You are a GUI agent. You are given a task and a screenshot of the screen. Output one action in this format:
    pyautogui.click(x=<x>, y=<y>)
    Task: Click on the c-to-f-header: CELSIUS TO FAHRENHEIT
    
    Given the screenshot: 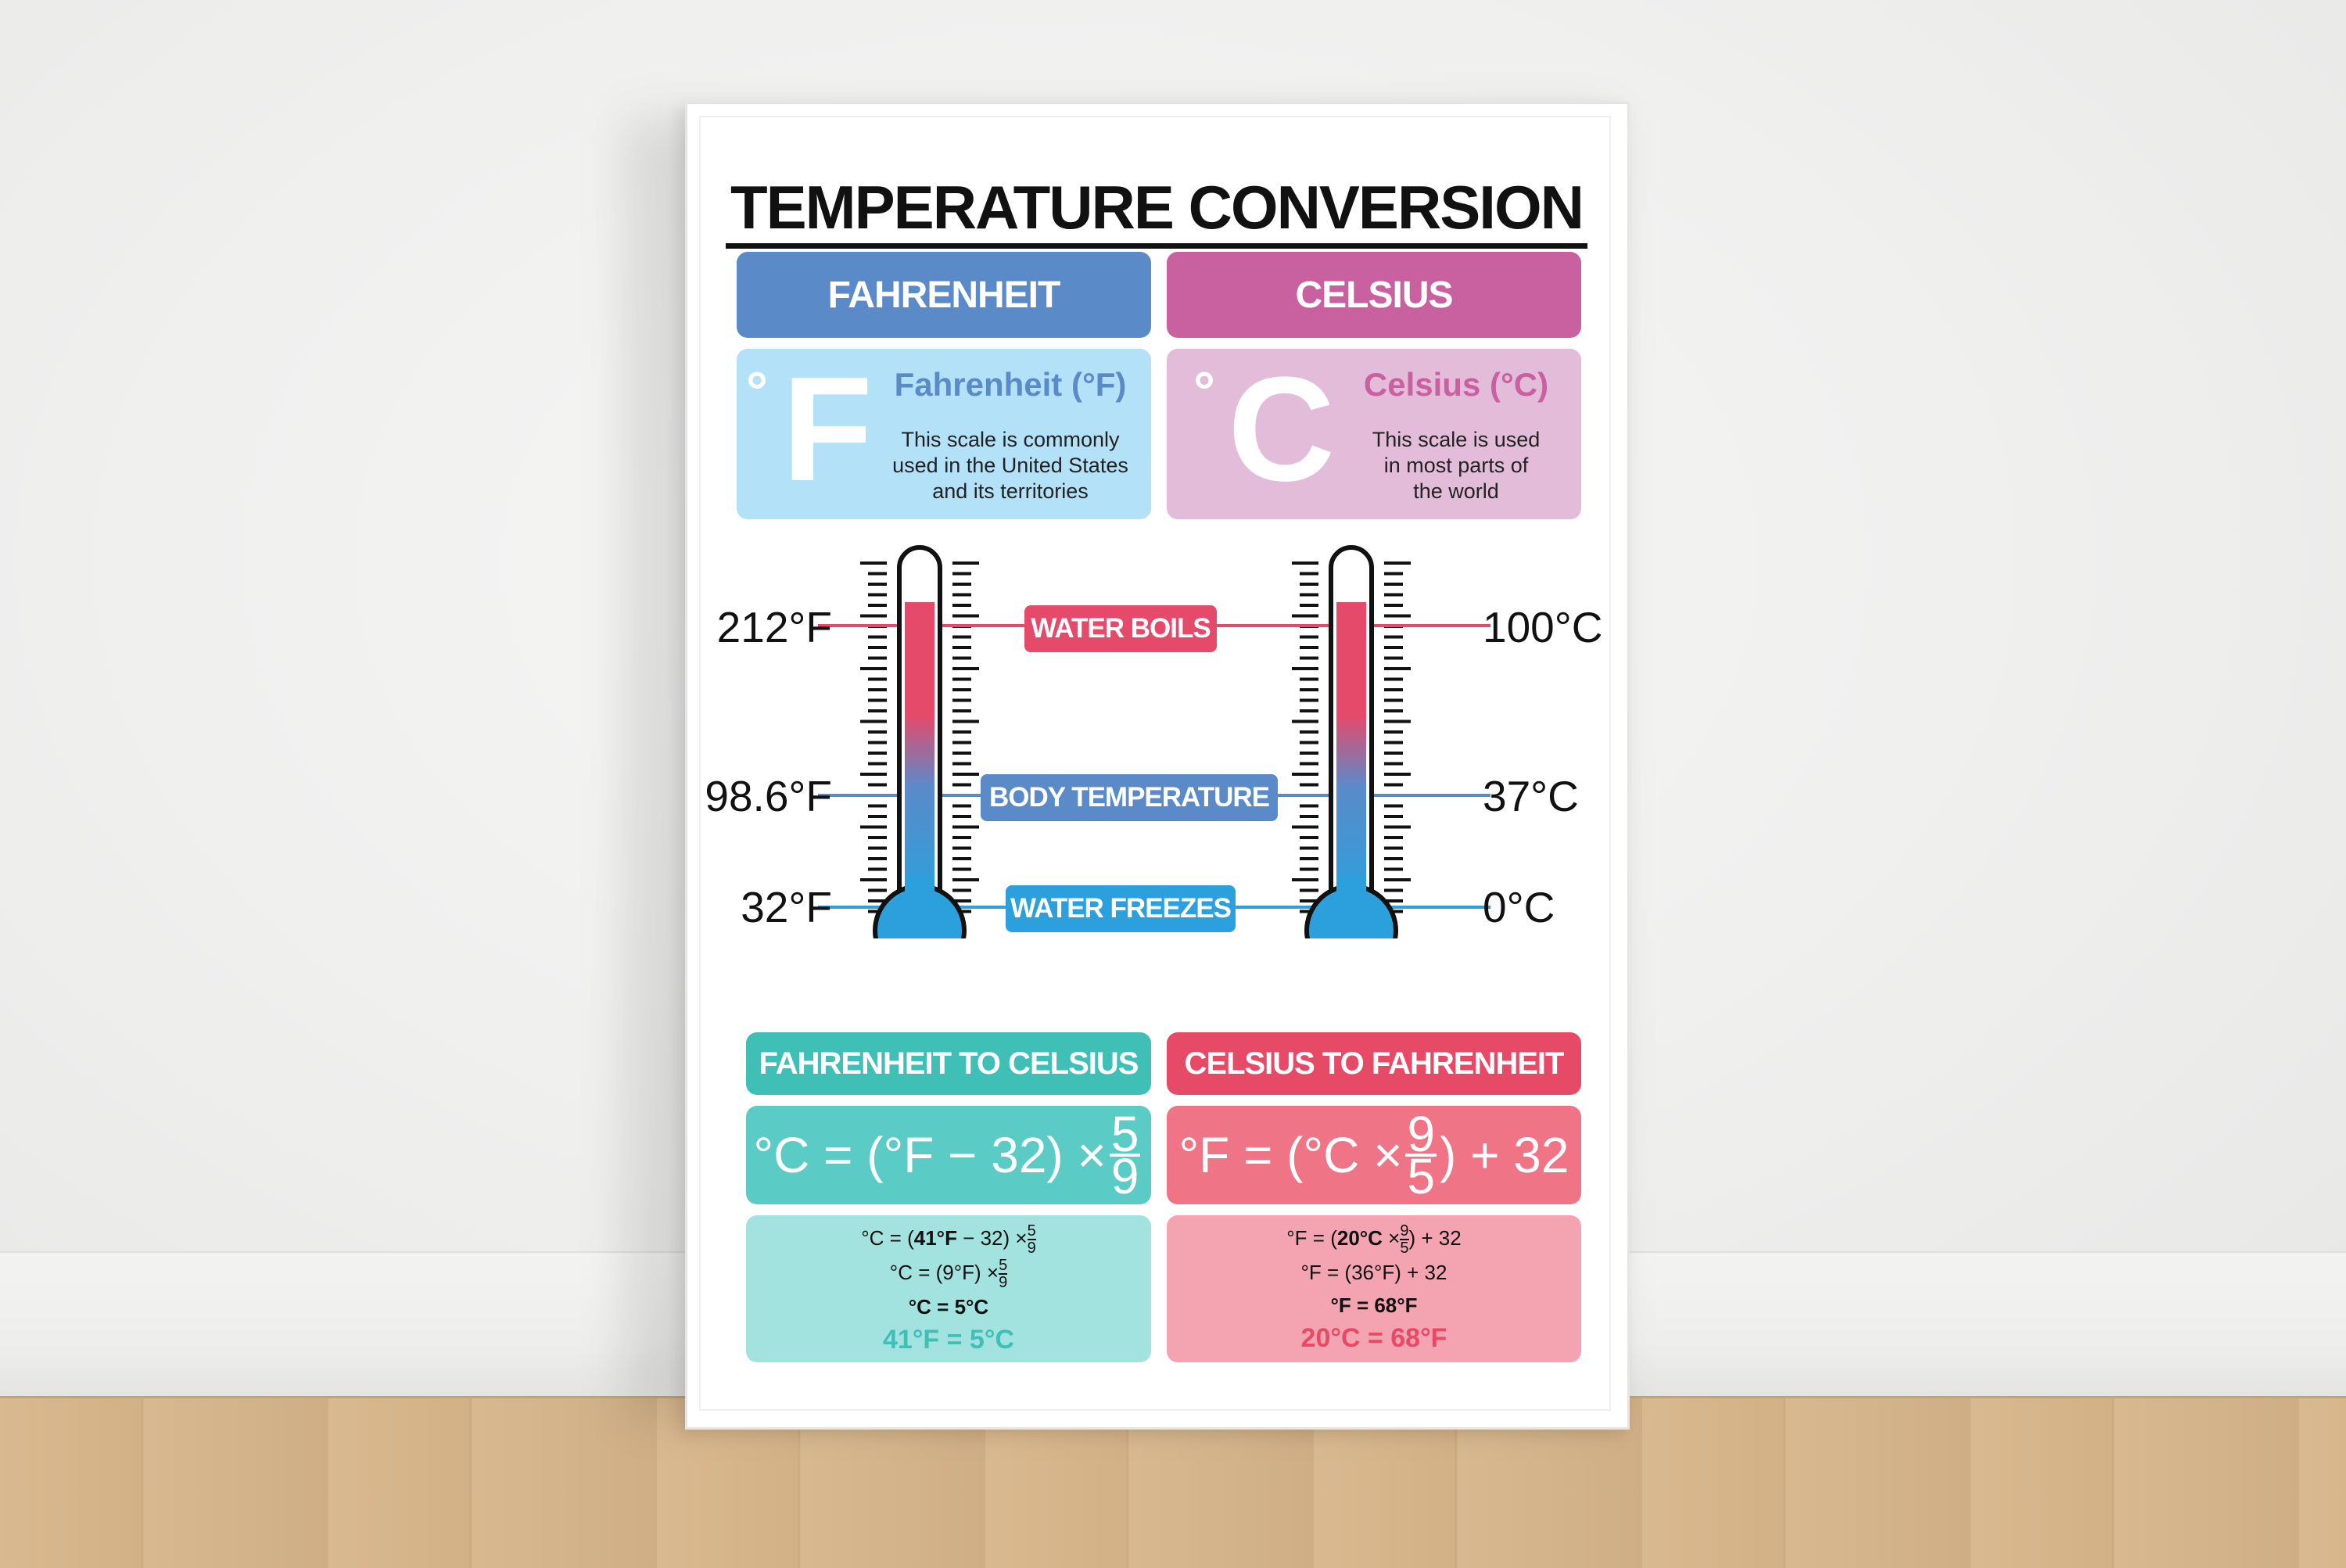 What is the action you would take?
    pyautogui.click(x=1374, y=1063)
    